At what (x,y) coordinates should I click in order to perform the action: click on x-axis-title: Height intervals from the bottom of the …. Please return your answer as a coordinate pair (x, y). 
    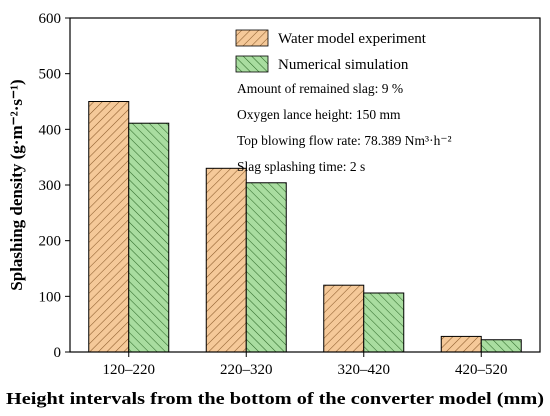
    Looking at the image, I should click on (275, 398).